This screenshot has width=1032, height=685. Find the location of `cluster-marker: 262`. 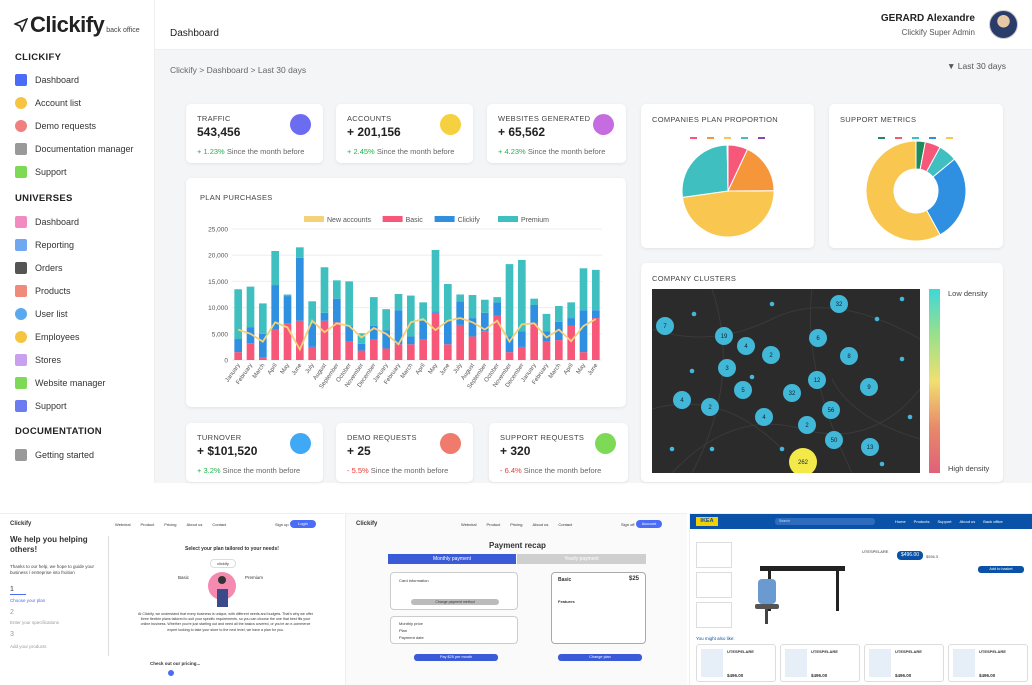

cluster-marker: 262 is located at coordinates (803, 460).